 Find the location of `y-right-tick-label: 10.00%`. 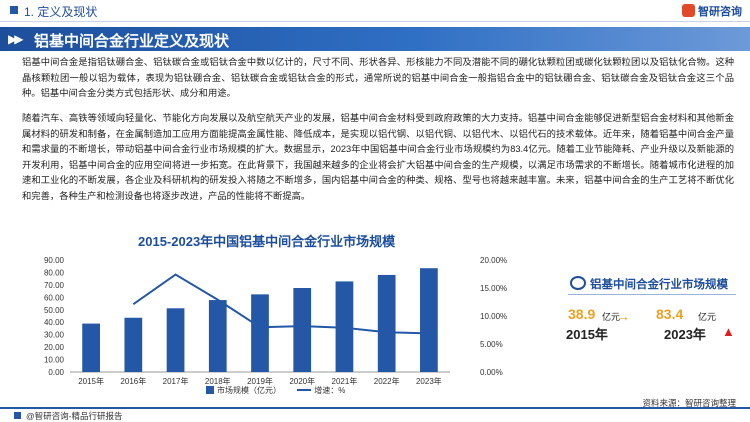

y-right-tick-label: 10.00% is located at coordinates (493, 316).